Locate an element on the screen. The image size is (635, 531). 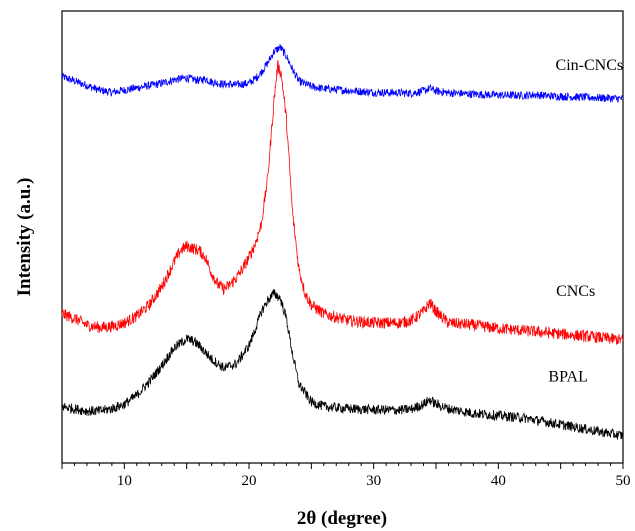
x-tick-label: 40 is located at coordinates (498, 481).